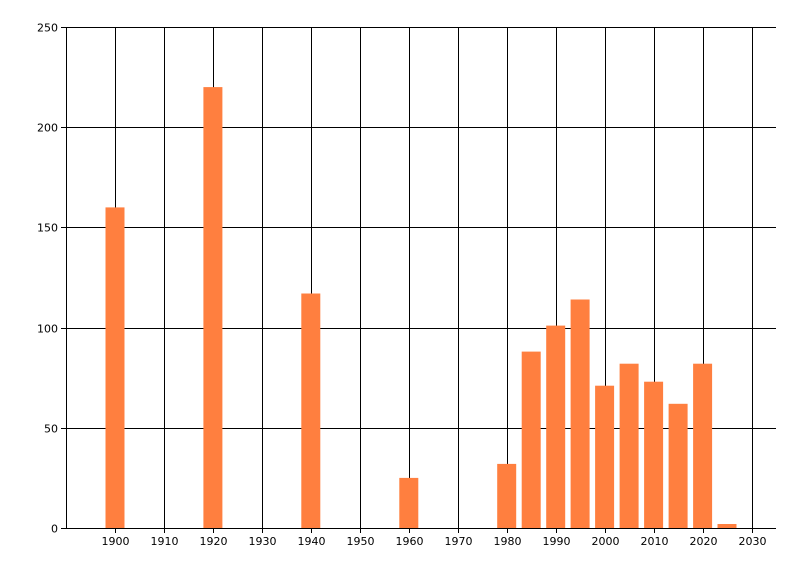  Describe the element at coordinates (116, 541) in the screenshot. I see `x-tick-label: 1900` at that location.